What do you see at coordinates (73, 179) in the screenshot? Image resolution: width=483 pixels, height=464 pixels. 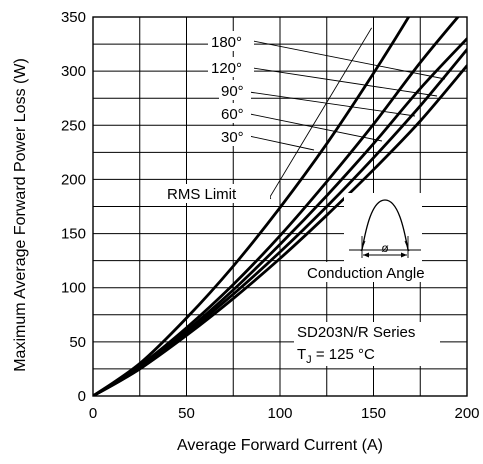 I see `y-tick-label: 200` at bounding box center [73, 179].